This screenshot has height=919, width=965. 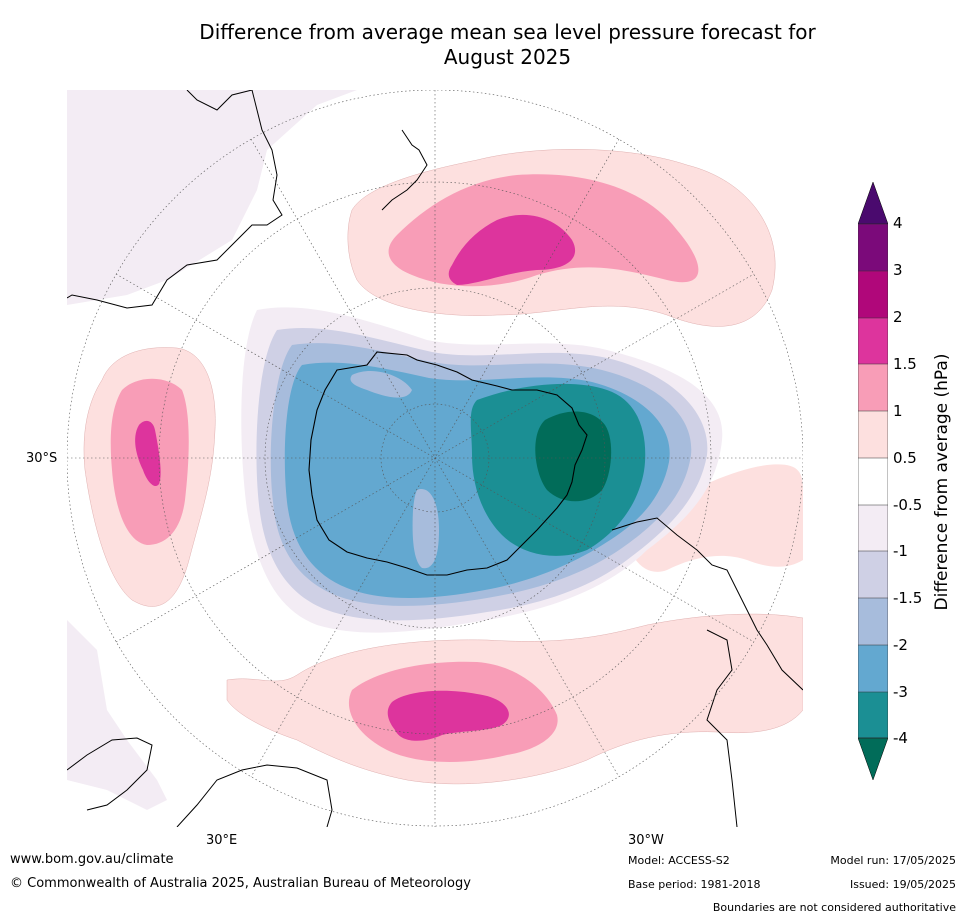 I want to click on bom-climate-link: www.bom.gov.au/climate, so click(x=92, y=859).